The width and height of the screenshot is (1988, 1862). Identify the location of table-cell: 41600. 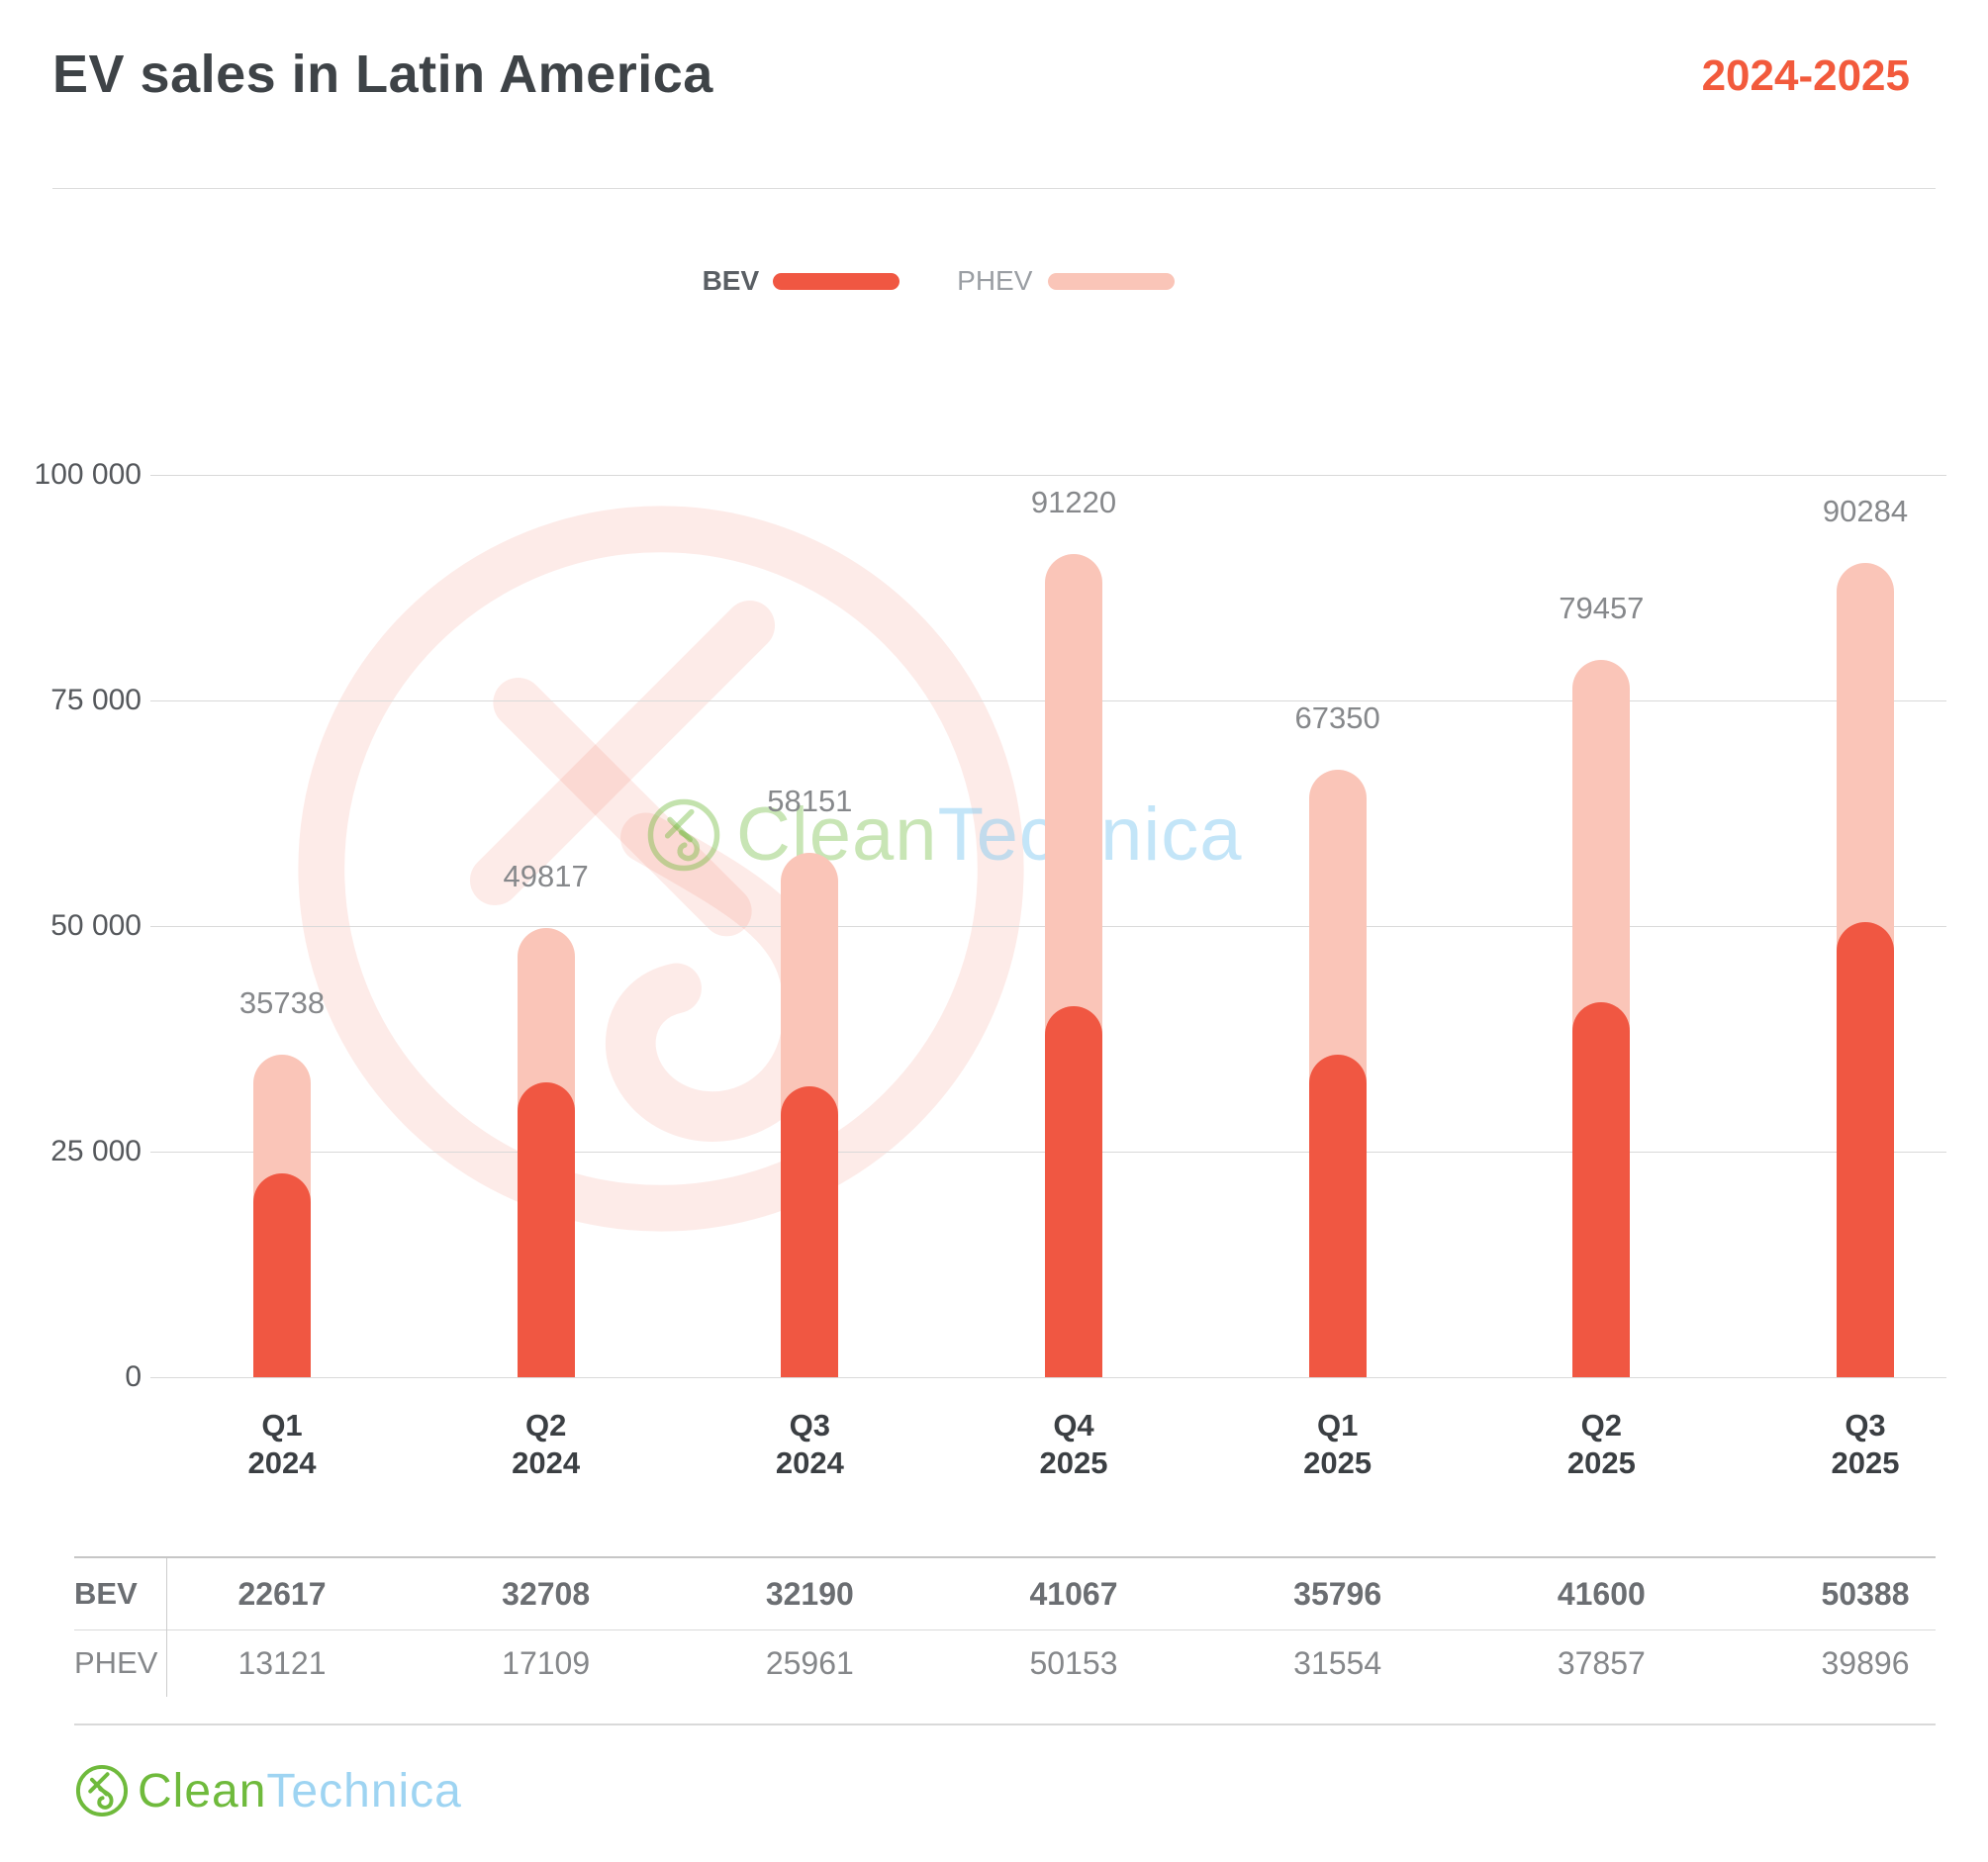
(1601, 1594).